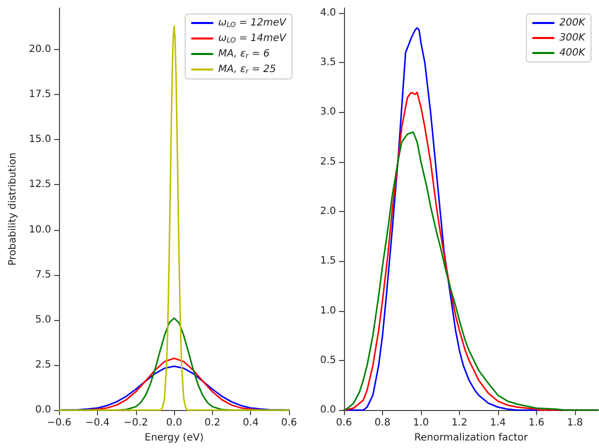  What do you see at coordinates (40, 184) in the screenshot?
I see `y-tick-label: 12.5` at bounding box center [40, 184].